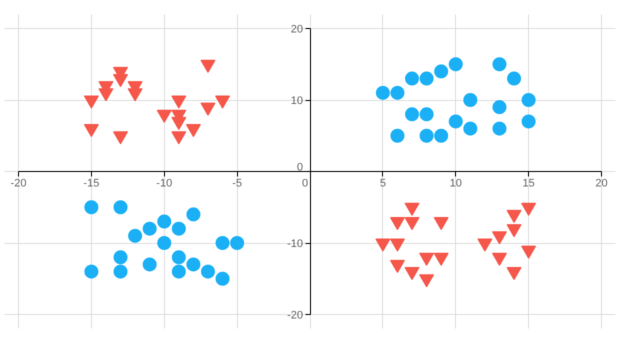  I want to click on x-tick-label: 15, so click(528, 184).